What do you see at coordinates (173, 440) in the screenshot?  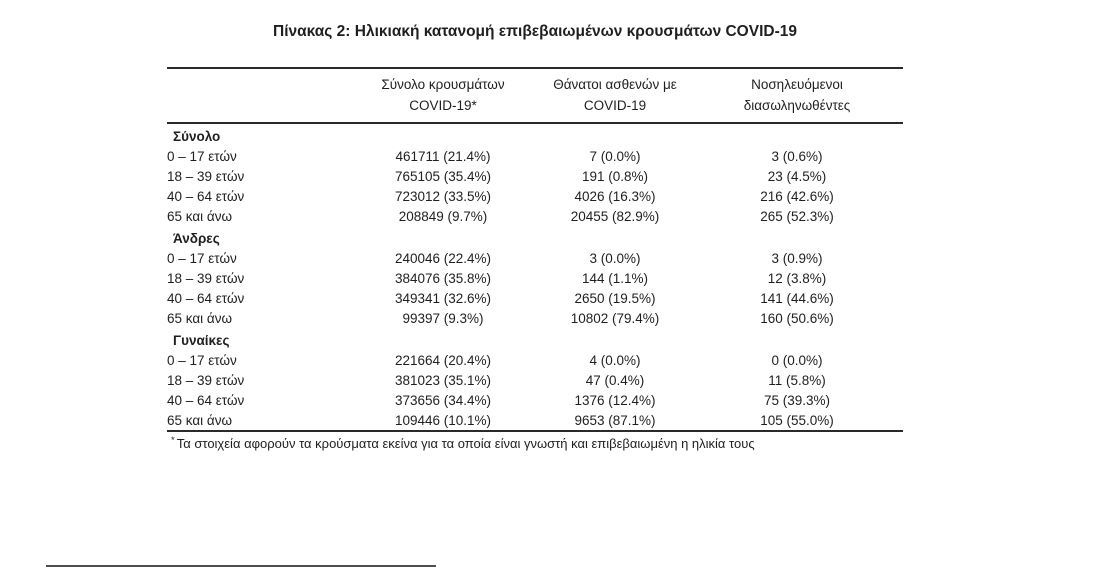 I see `footnote-asterisk: *` at bounding box center [173, 440].